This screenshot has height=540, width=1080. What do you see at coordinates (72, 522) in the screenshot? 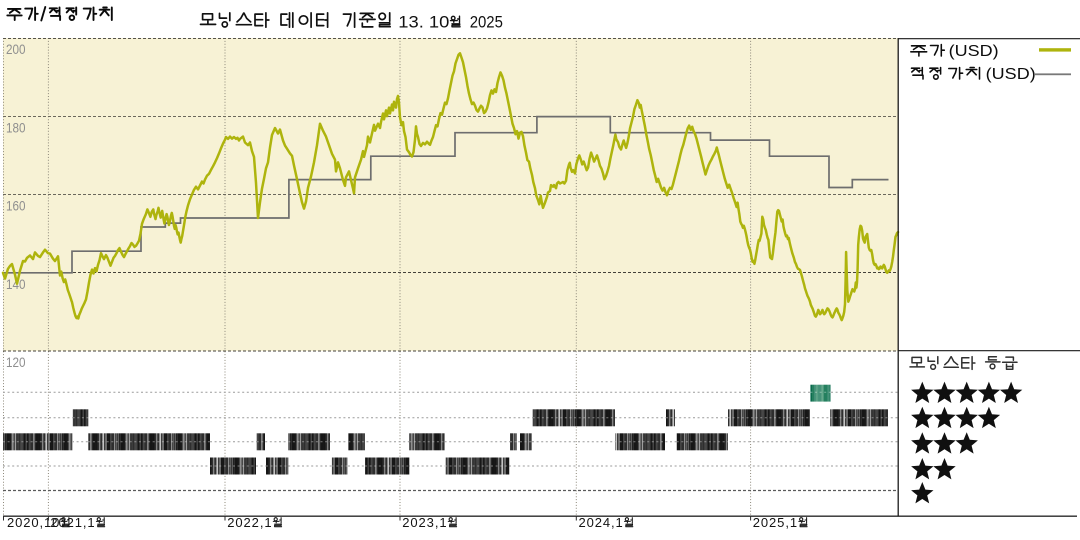
I see `svg-text: 2021,1` at bounding box center [72, 522].